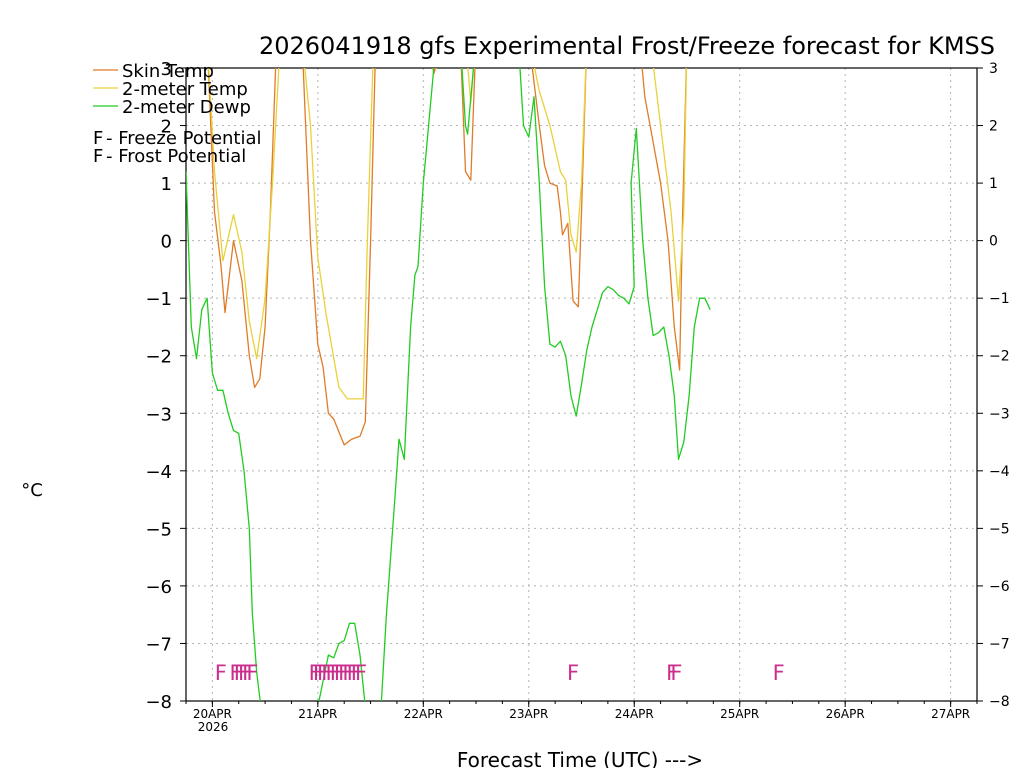 This screenshot has width=1024, height=768. What do you see at coordinates (158, 702) in the screenshot?
I see `y-tick-label: −8` at bounding box center [158, 702].